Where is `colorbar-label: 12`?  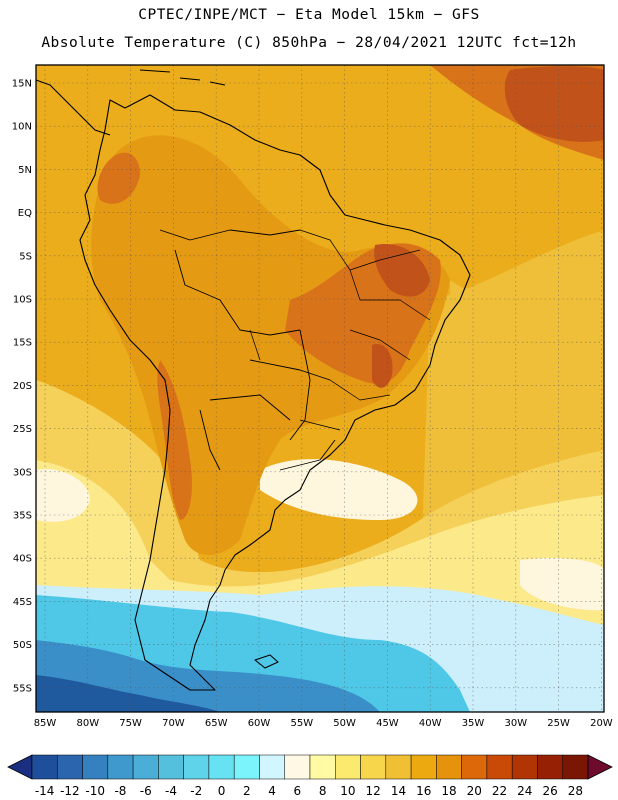 colorbar-label: 12 is located at coordinates (373, 791).